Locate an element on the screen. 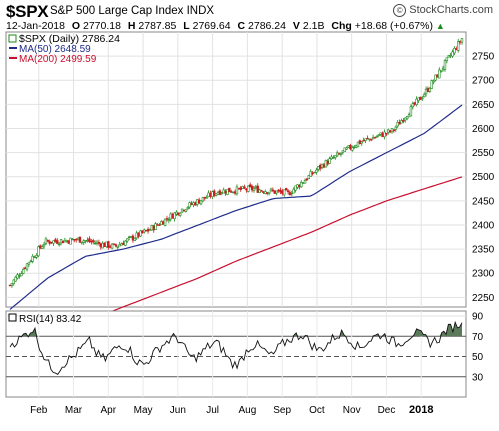  price-y-tick-label: 2550 is located at coordinates (483, 153).